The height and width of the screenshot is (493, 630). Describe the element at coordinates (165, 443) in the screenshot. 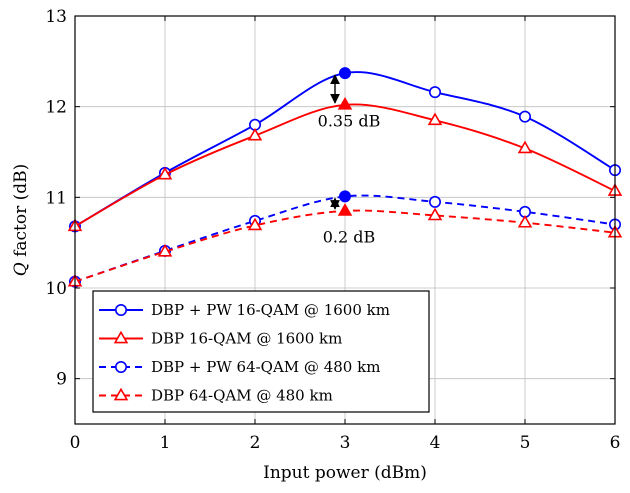

I see `x-tick-label: 1` at that location.